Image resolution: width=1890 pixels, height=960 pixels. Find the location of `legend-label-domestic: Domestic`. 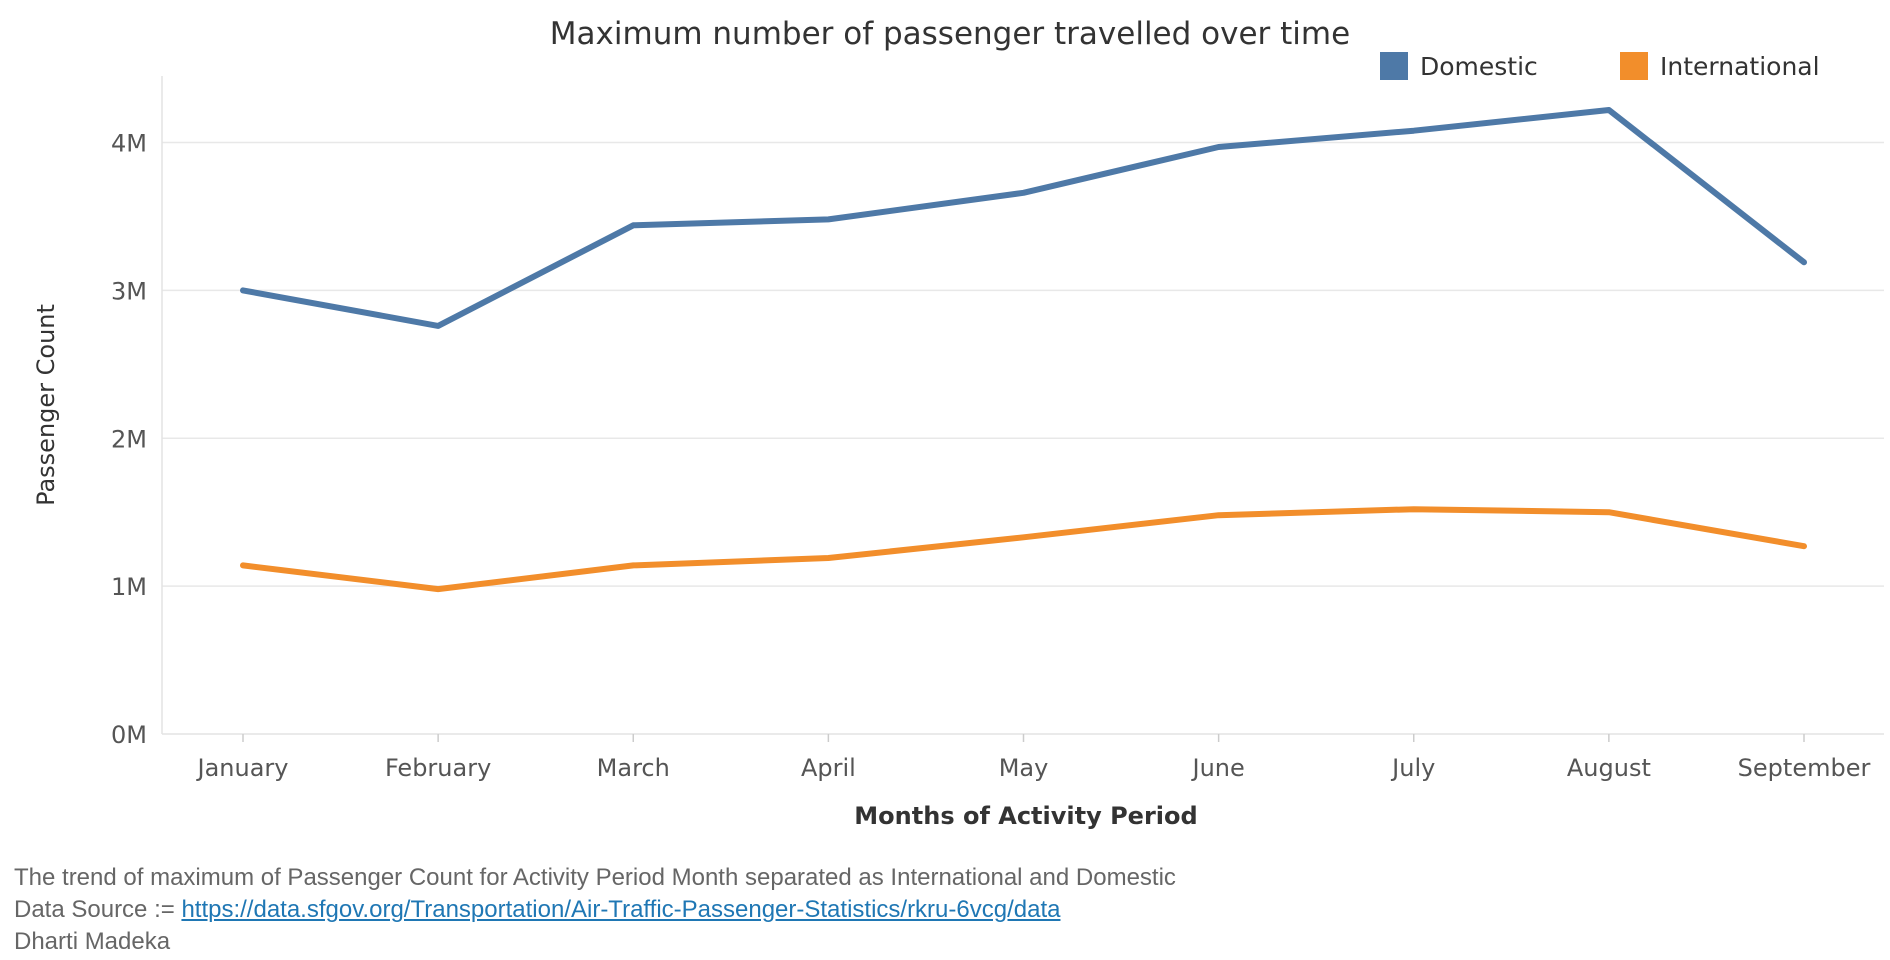

legend-label-domestic: Domestic is located at coordinates (1479, 66).